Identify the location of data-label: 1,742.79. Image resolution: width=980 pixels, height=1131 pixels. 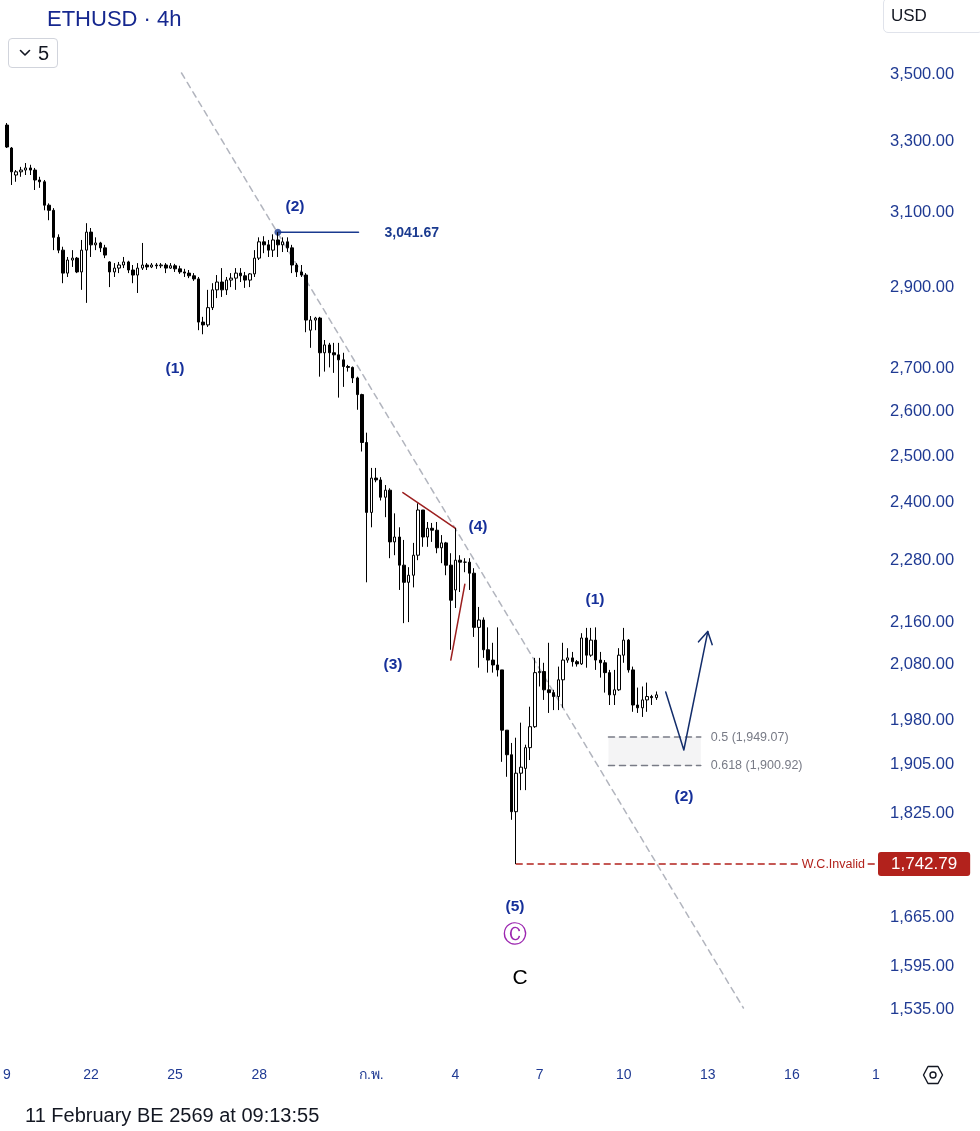
(924, 864).